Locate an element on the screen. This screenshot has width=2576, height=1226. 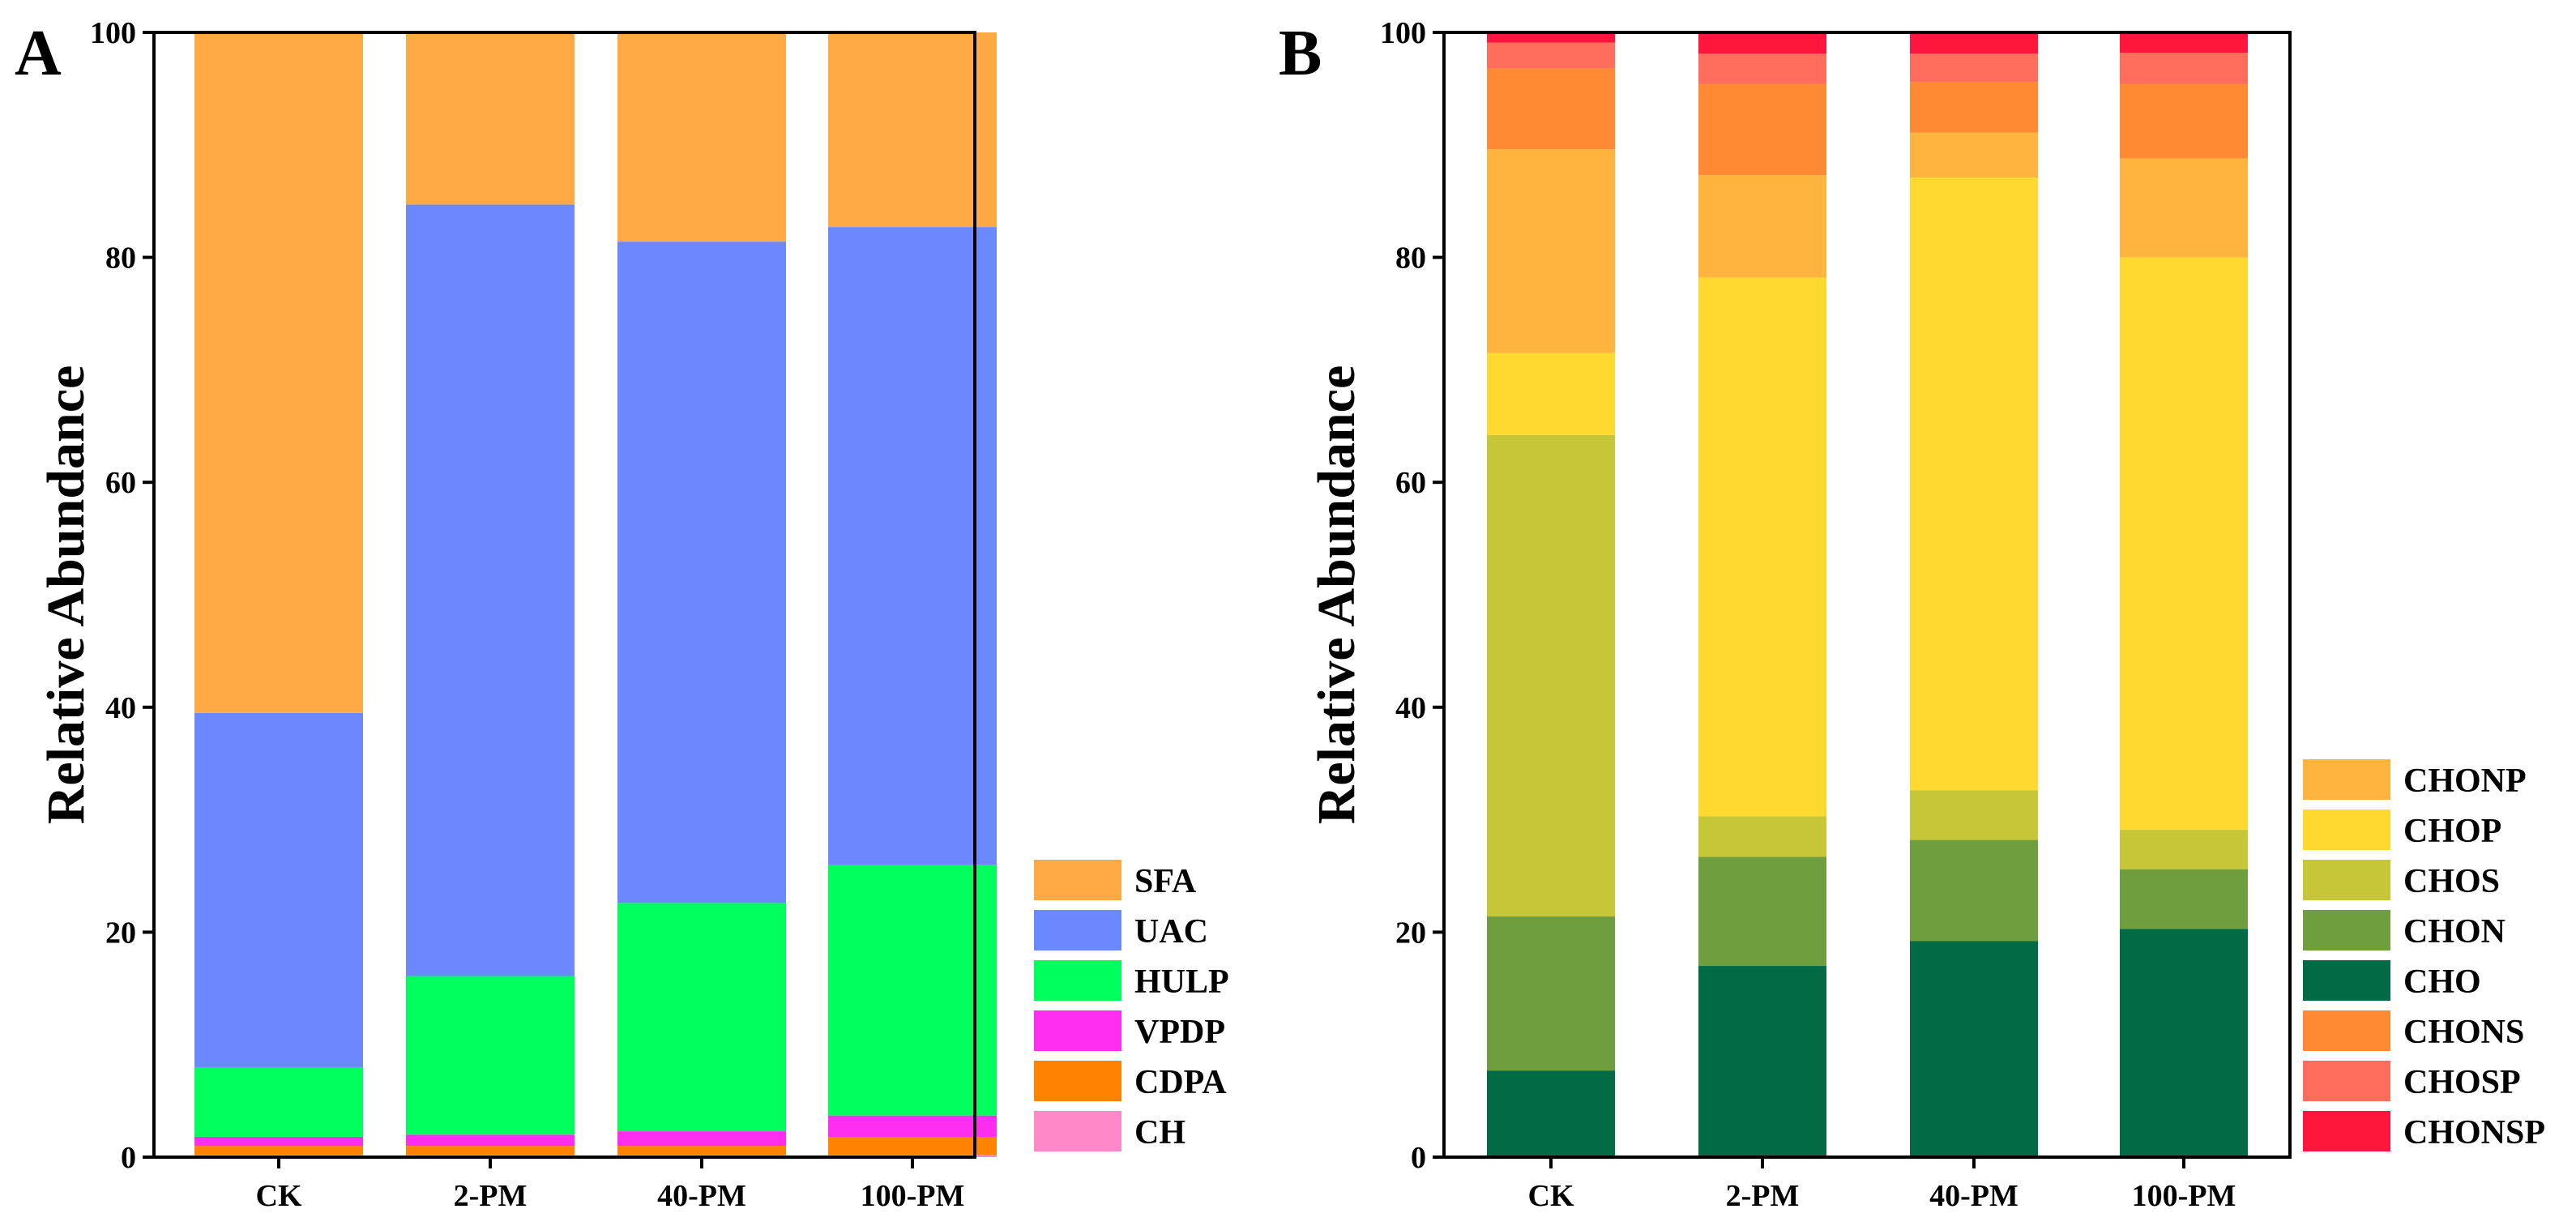
a-y-tick-label: 20 is located at coordinates (120, 933).